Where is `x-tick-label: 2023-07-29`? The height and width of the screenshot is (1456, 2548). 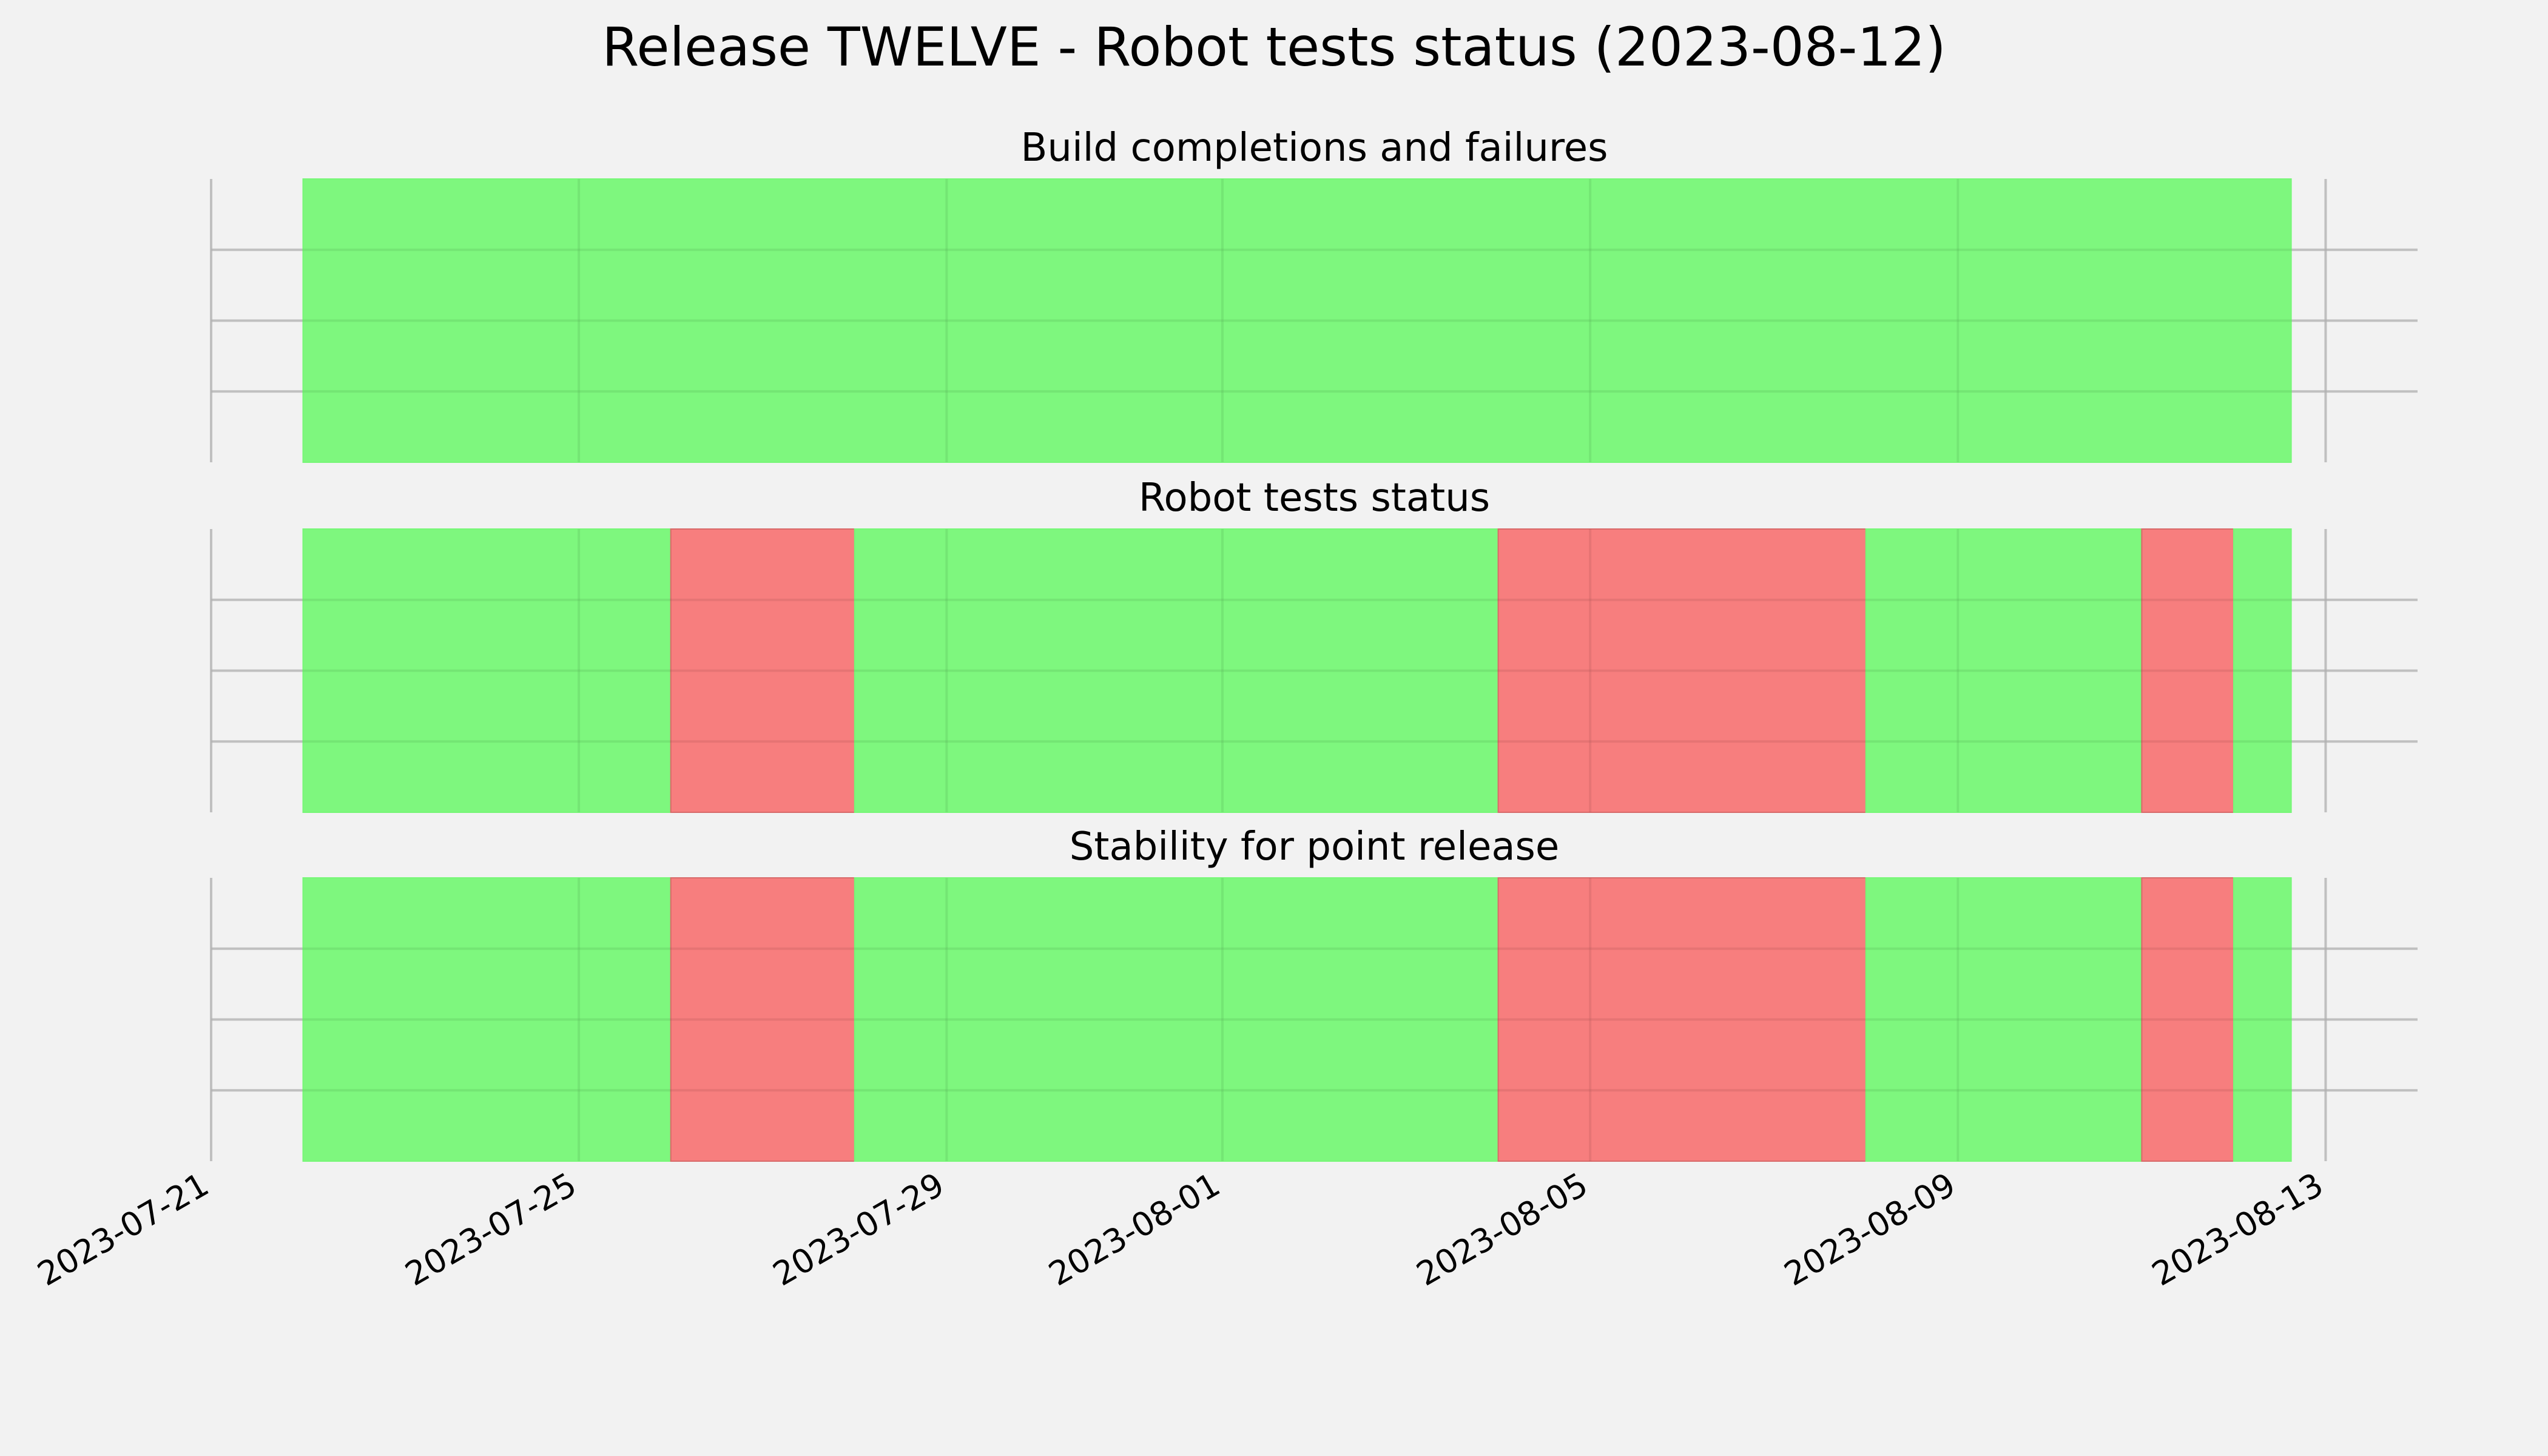
x-tick-label: 2023-07-29 is located at coordinates (859, 1229).